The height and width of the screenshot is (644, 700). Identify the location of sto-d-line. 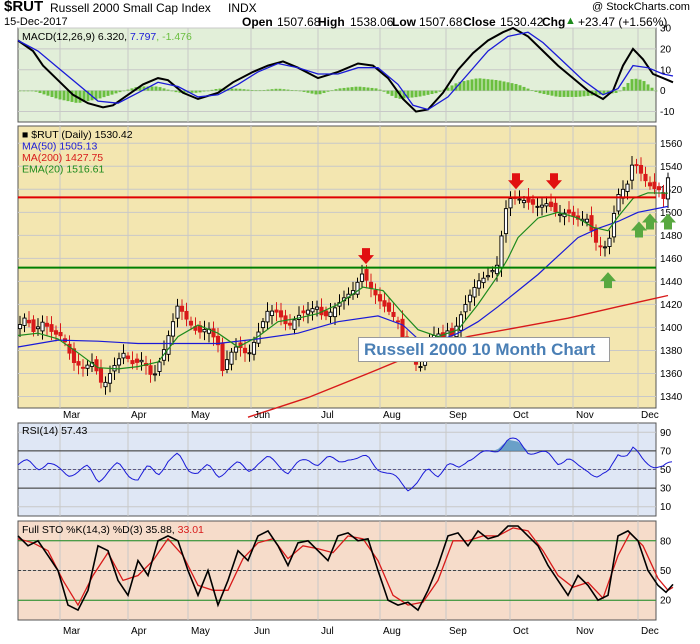
(345, 567).